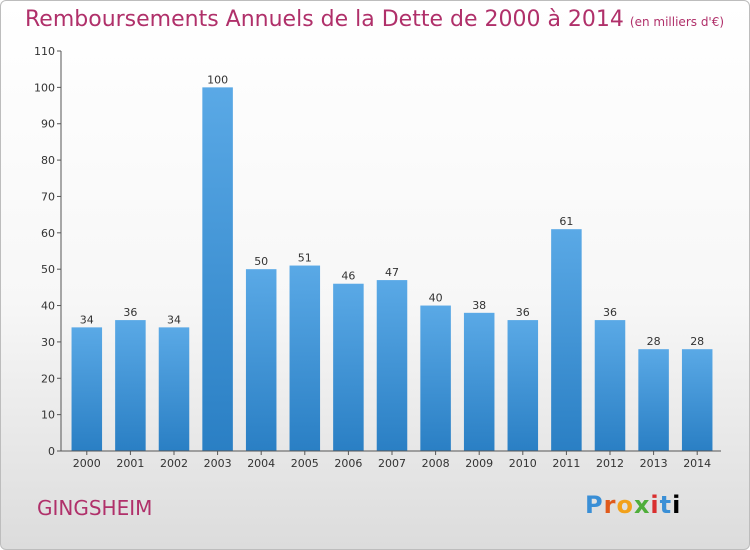 The width and height of the screenshot is (750, 550). Describe the element at coordinates (261, 261) in the screenshot. I see `bar-value-label: 50` at that location.